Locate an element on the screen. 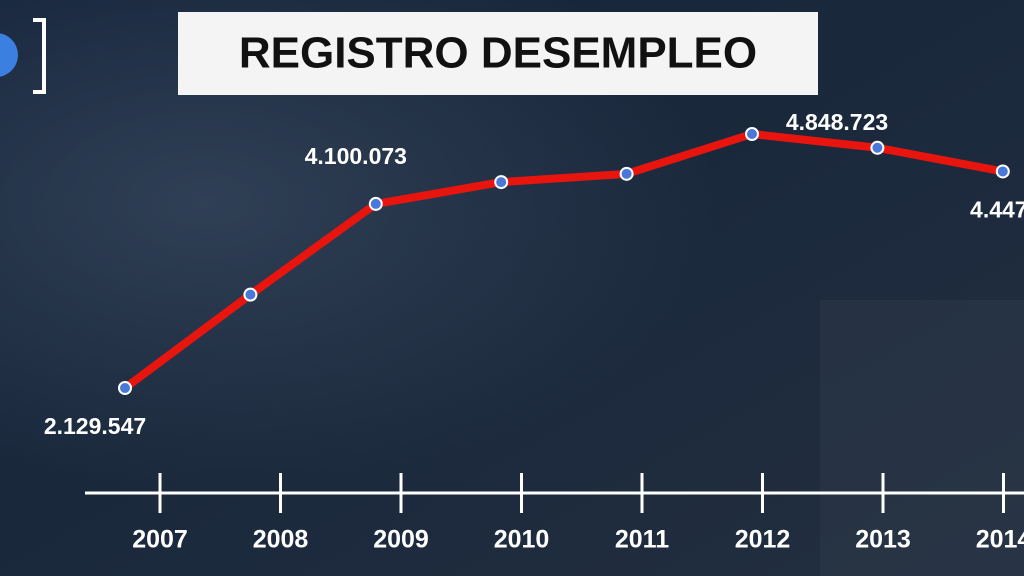 The height and width of the screenshot is (576, 1024). value-label: 4.447.71 is located at coordinates (997, 210).